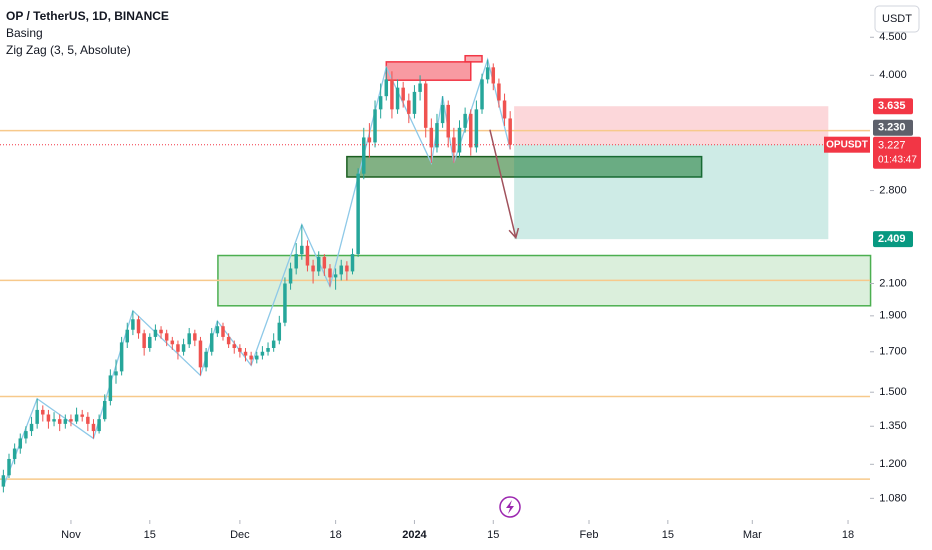 The width and height of the screenshot is (932, 550). Describe the element at coordinates (24, 33) in the screenshot. I see `indicator: Basing` at that location.